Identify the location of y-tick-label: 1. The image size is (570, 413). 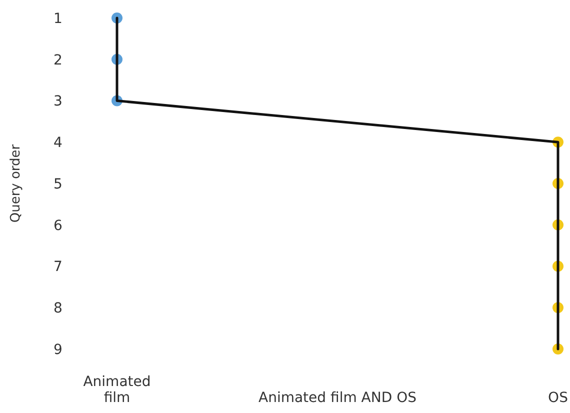
(58, 18).